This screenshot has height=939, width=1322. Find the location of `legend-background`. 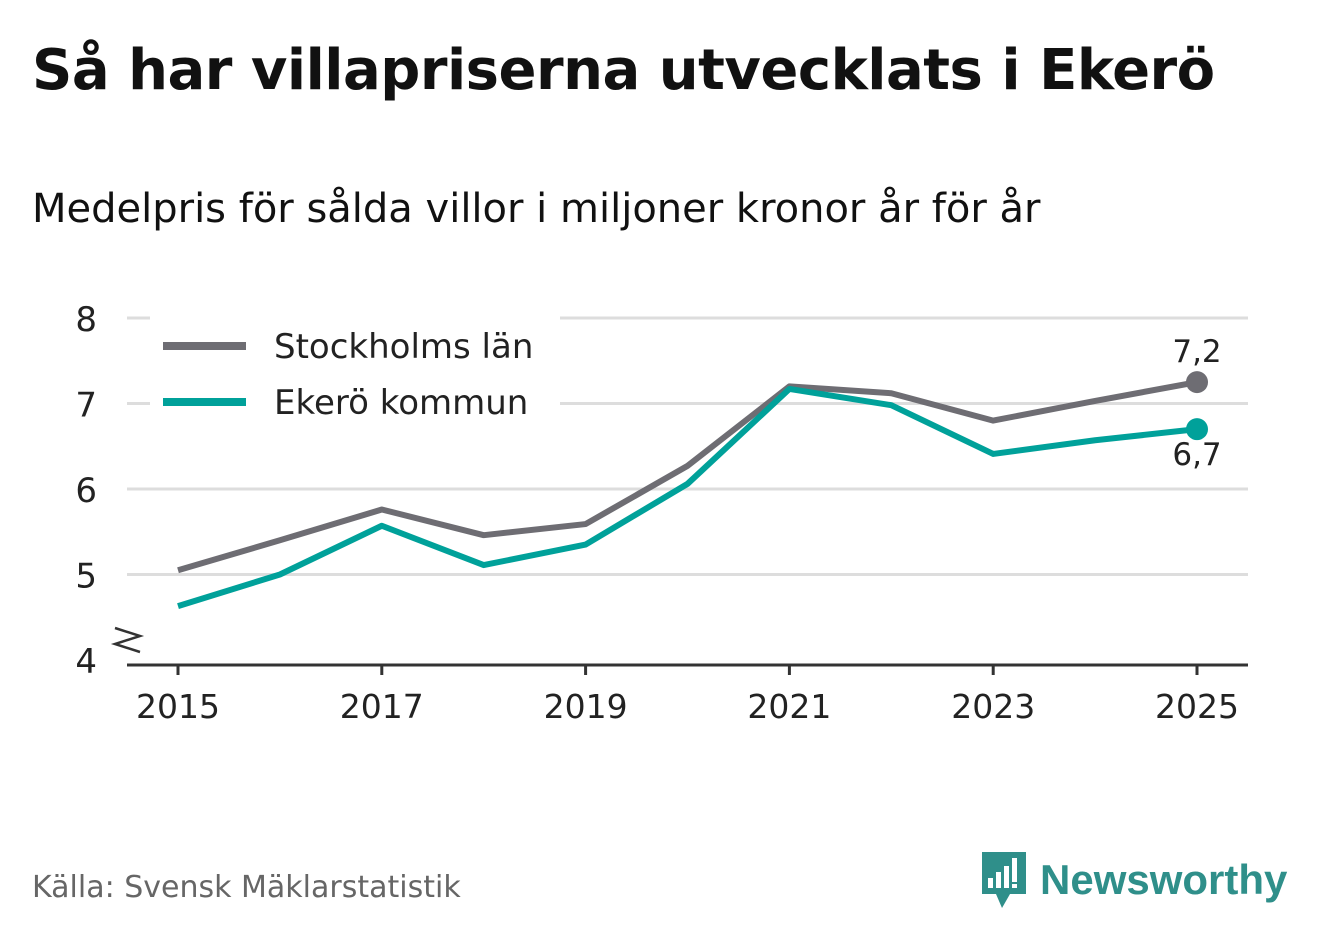

legend-background is located at coordinates (355, 371).